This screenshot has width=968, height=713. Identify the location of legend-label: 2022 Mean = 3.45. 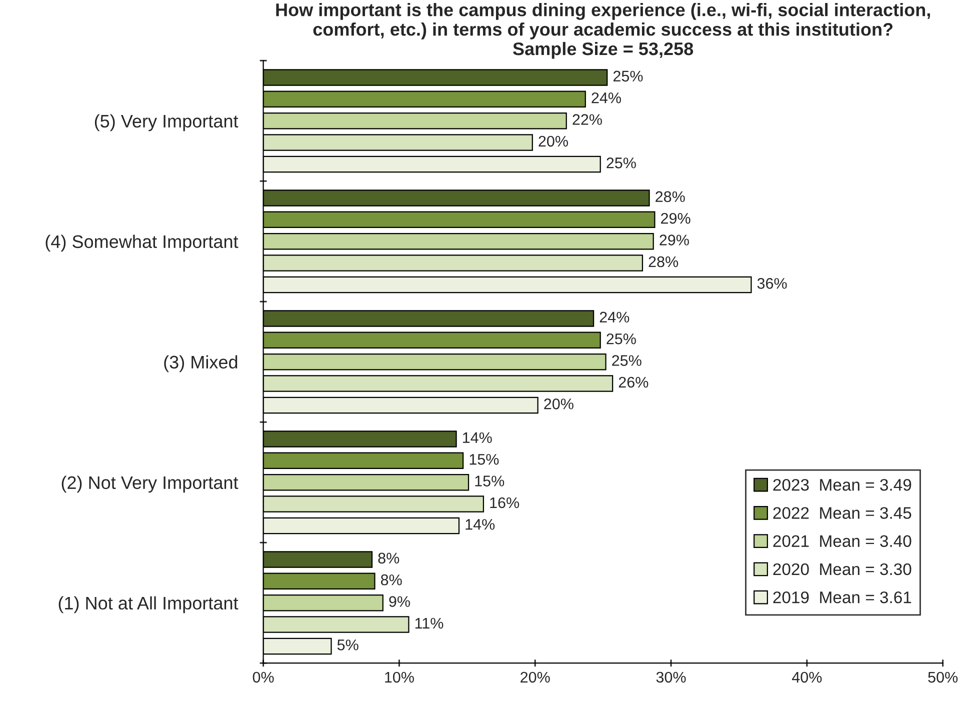
(842, 513).